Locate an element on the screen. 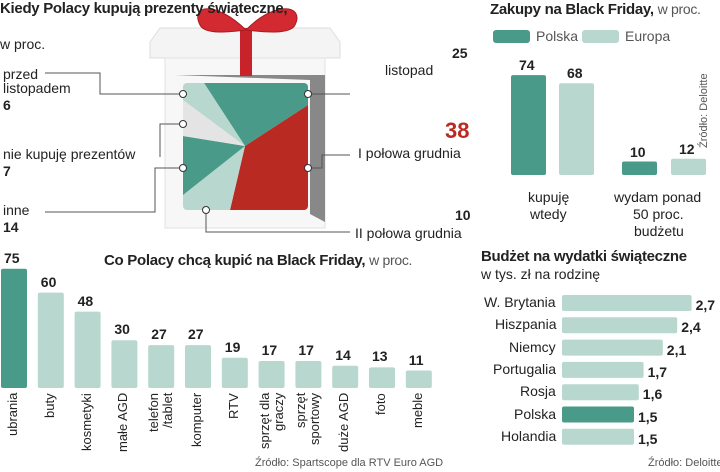 The height and width of the screenshot is (472, 720). slice-value: 7 is located at coordinates (7, 171).